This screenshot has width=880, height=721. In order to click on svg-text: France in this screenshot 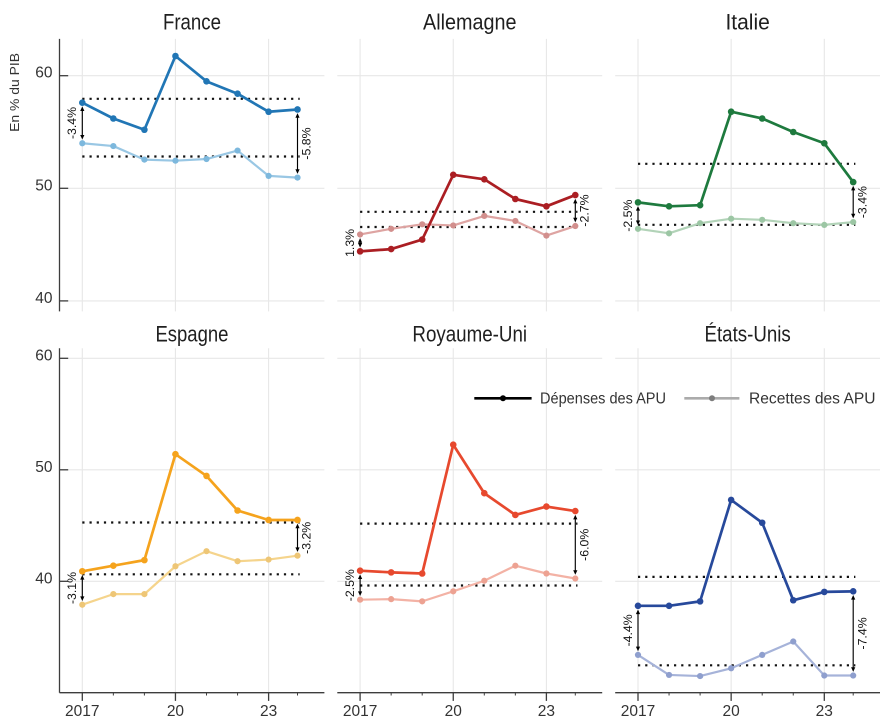, I will do `click(192, 21)`.